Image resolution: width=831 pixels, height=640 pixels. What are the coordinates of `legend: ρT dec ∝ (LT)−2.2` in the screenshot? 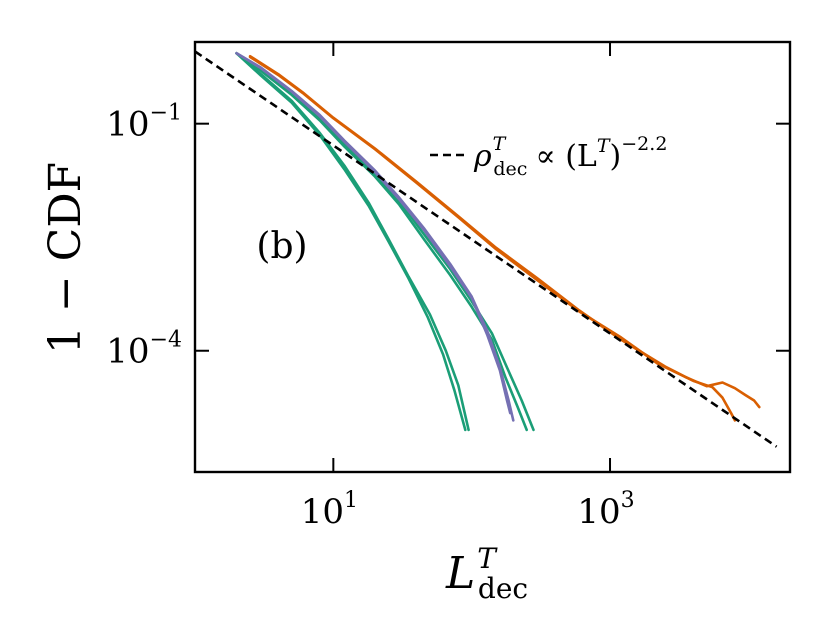 It's located at (548, 156).